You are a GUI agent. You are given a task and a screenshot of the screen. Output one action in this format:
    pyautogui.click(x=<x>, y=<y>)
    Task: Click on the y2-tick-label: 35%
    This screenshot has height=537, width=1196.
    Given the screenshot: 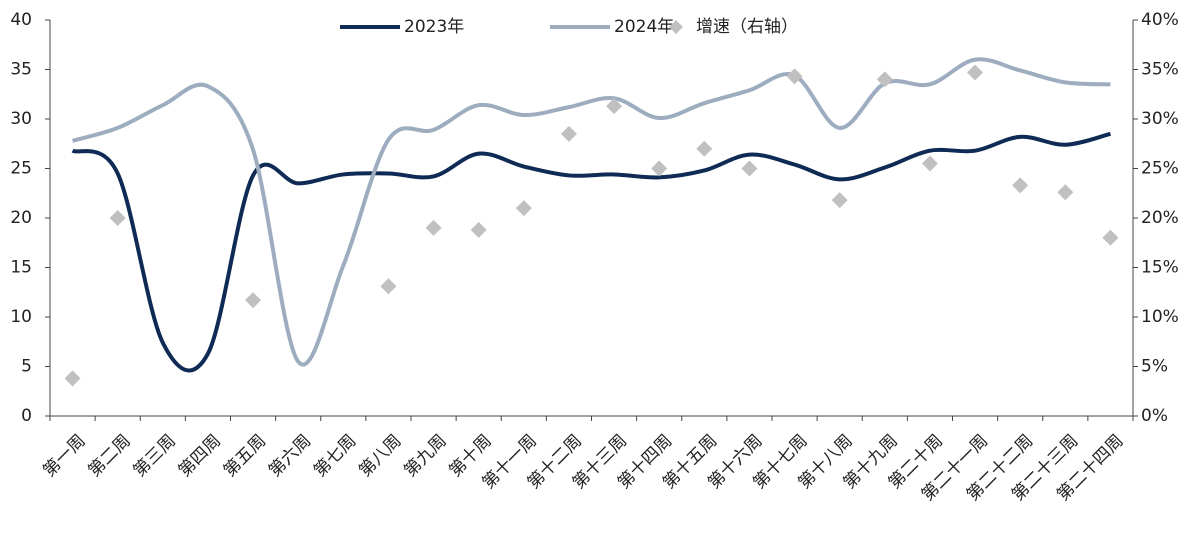 What is the action you would take?
    pyautogui.click(x=1160, y=70)
    